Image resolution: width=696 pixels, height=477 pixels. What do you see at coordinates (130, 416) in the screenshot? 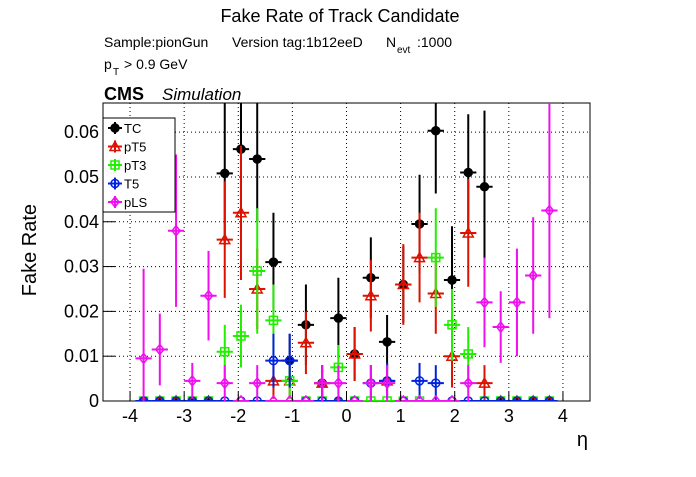
I see `x-tick-label: -4` at bounding box center [130, 416].